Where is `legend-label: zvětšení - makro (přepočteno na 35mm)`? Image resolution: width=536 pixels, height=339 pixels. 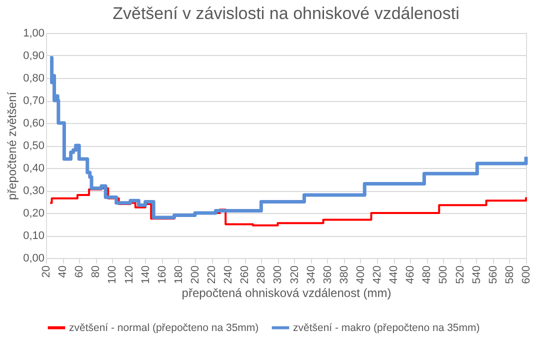 legend-label: zvětšení - makro (přepočteno na 35mm) is located at coordinates (386, 328).